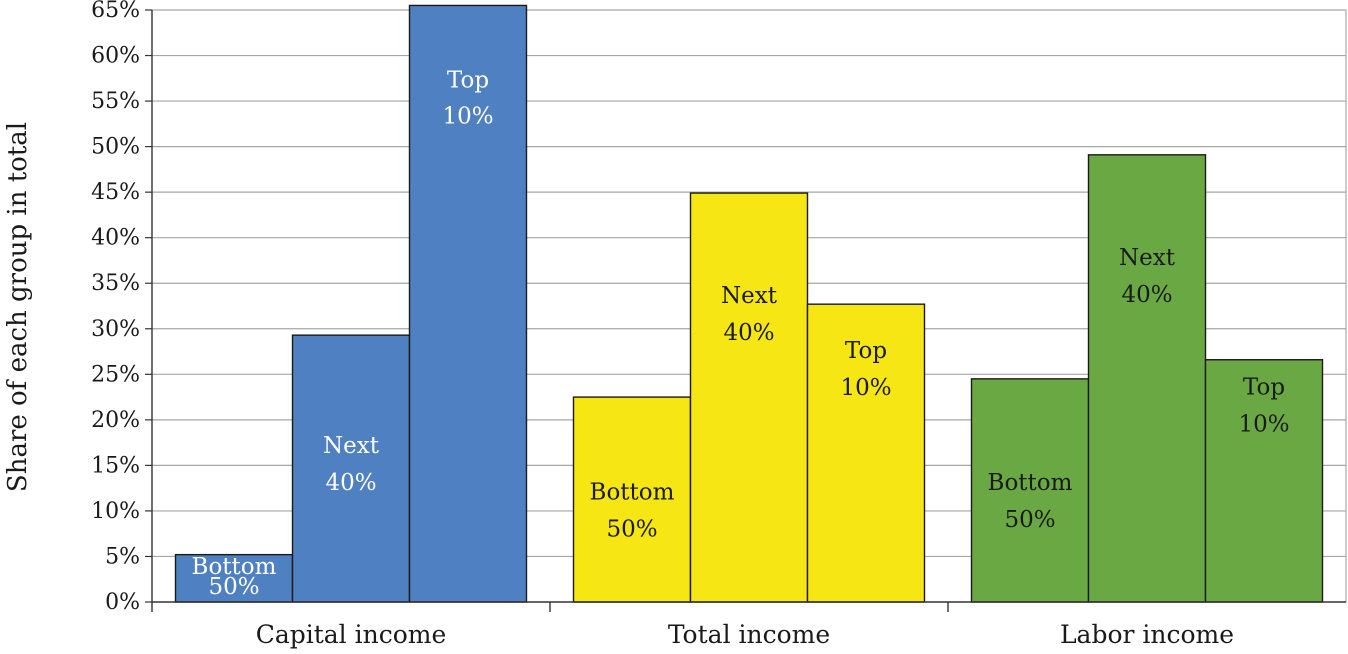 The height and width of the screenshot is (654, 1348). What do you see at coordinates (1147, 634) in the screenshot?
I see `x-category-label: Labor income` at bounding box center [1147, 634].